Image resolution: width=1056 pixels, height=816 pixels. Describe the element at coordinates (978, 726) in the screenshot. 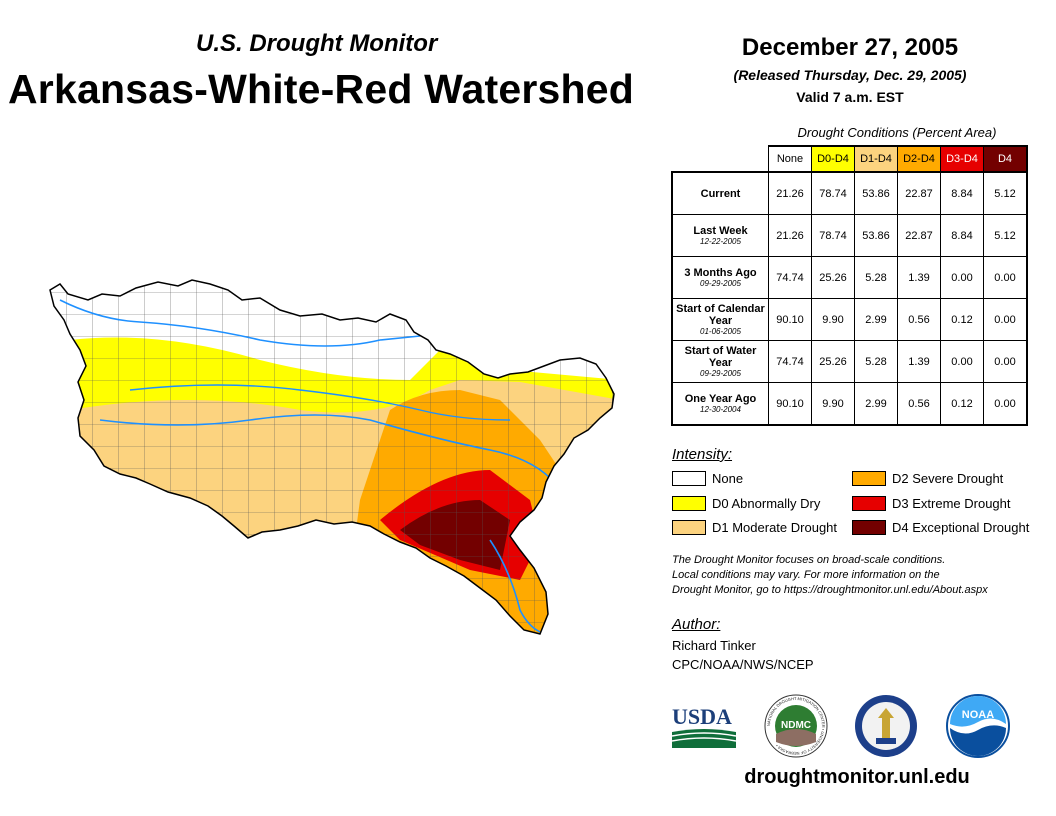

I see `noaa-logo: NOAA` at that location.